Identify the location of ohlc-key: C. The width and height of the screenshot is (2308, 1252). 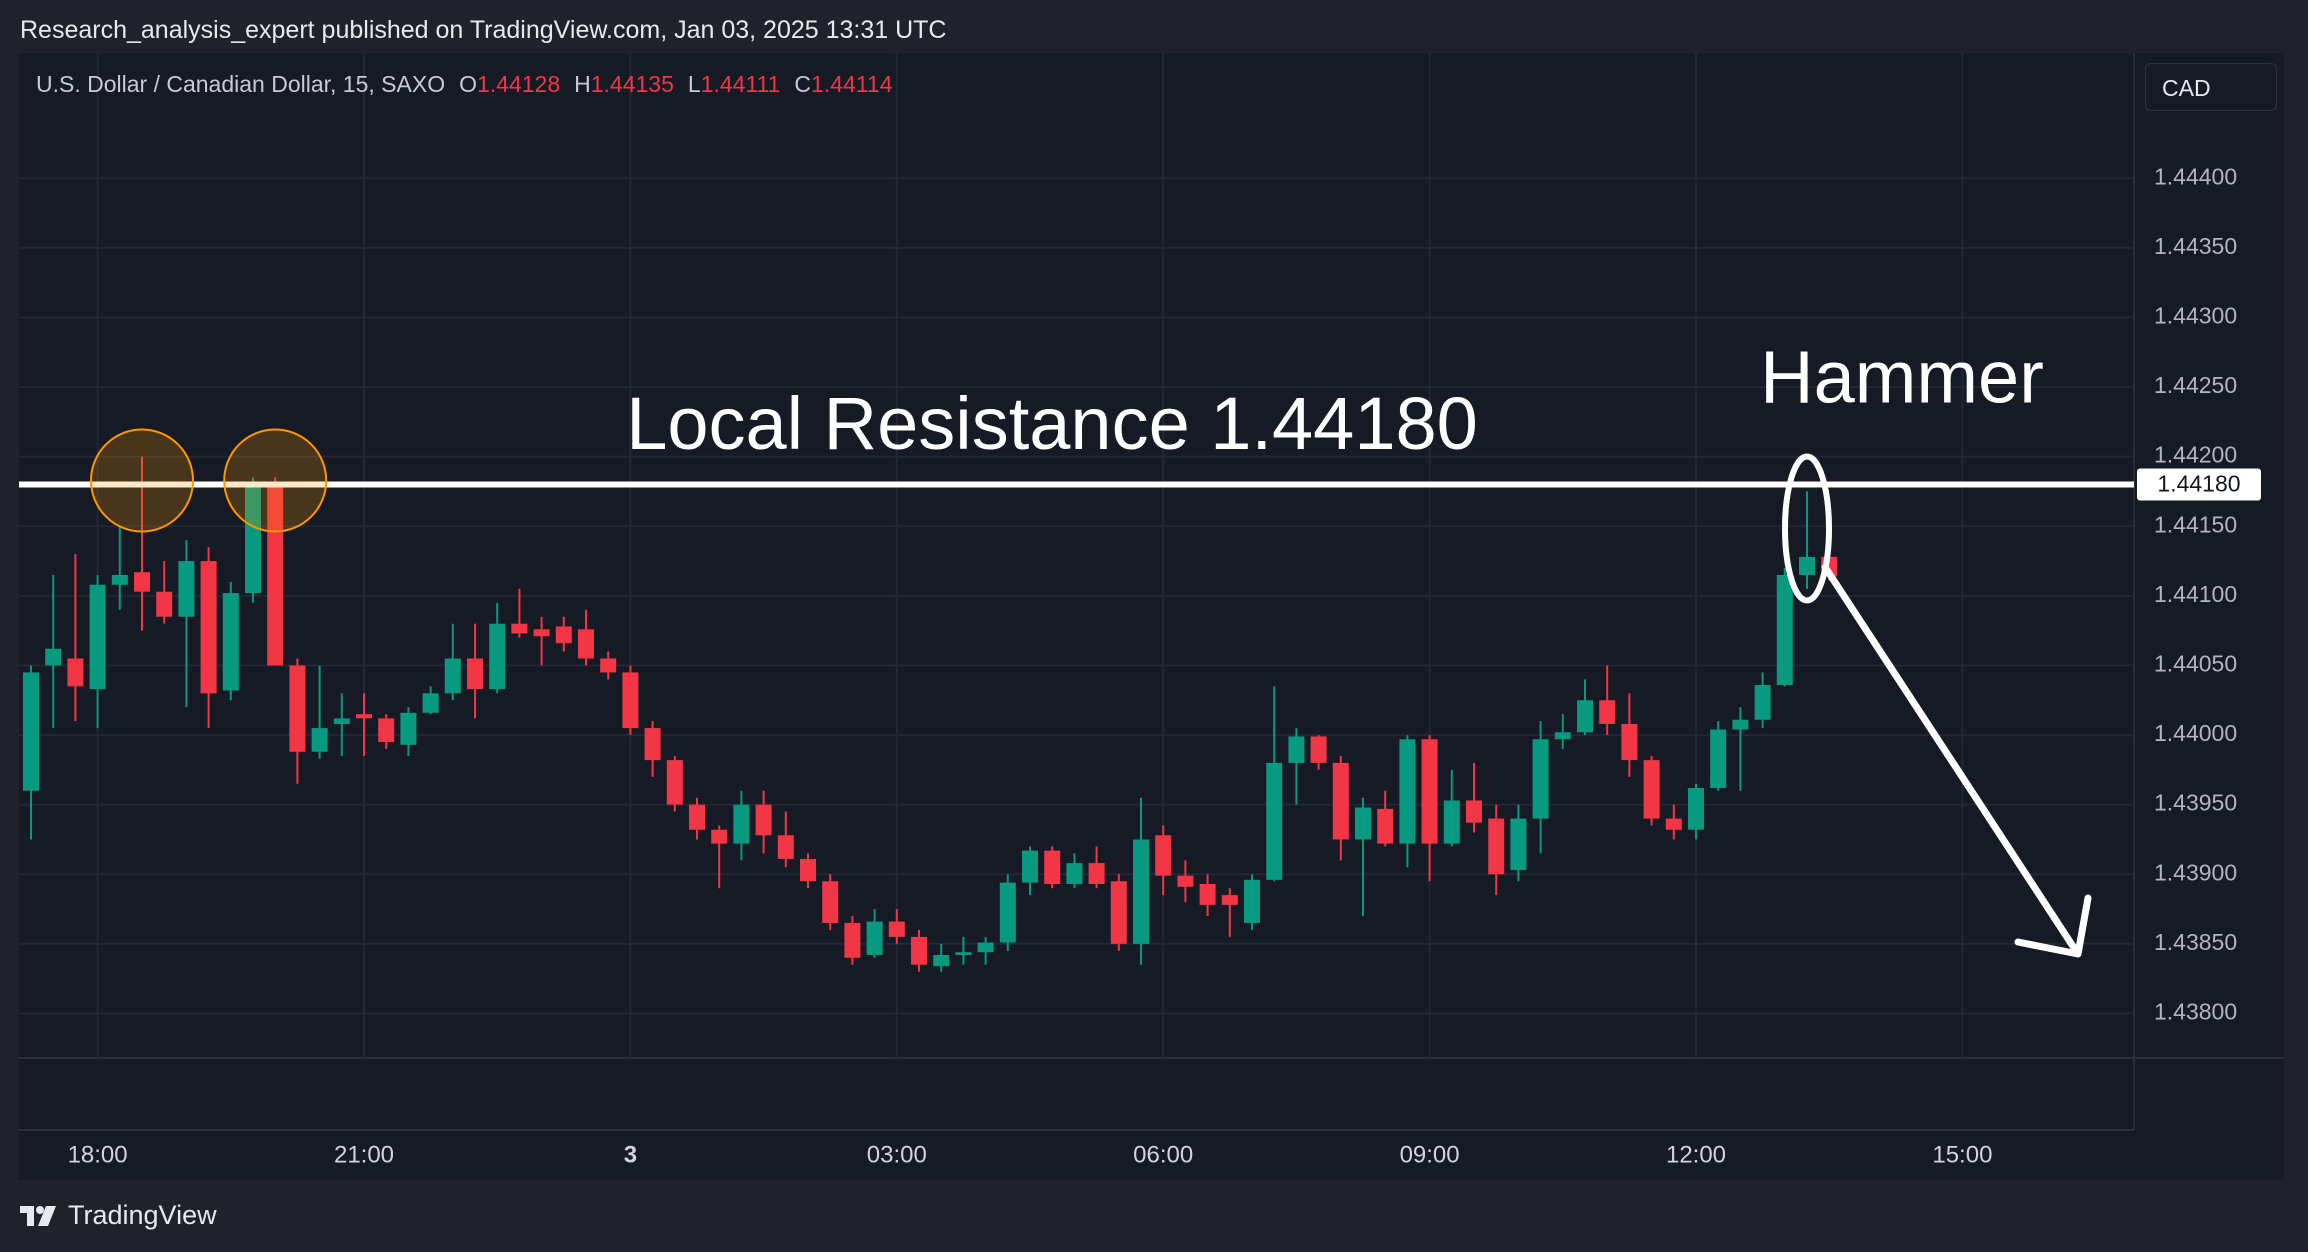
(803, 84).